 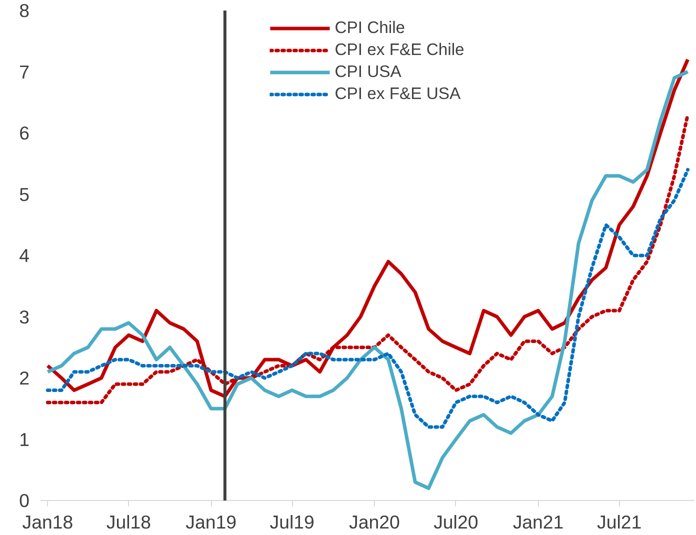 What do you see at coordinates (397, 94) in the screenshot?
I see `legend-label: CPI ex F&E USA` at bounding box center [397, 94].